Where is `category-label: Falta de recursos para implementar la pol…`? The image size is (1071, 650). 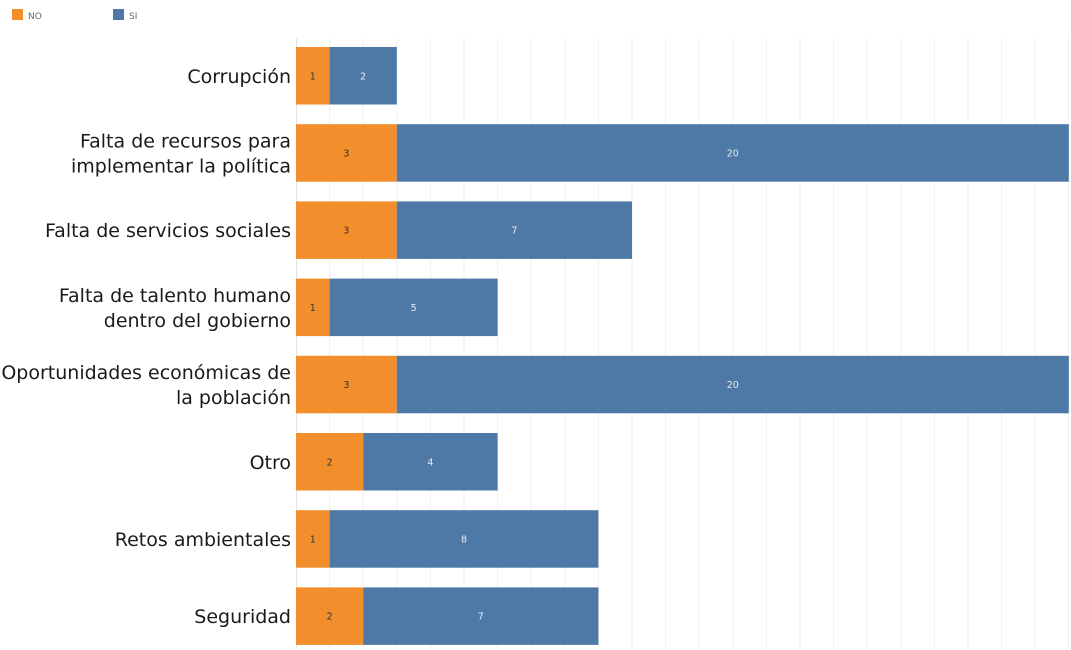 category-label: Falta de recursos para implementar la pol… is located at coordinates (181, 153).